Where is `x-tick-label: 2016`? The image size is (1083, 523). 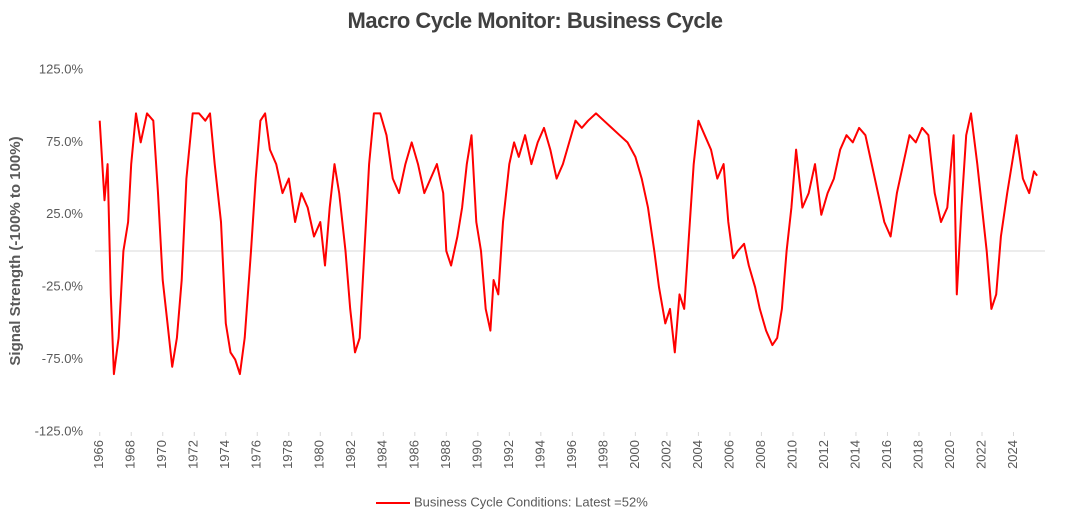
x-tick-label: 2016 is located at coordinates (886, 454).